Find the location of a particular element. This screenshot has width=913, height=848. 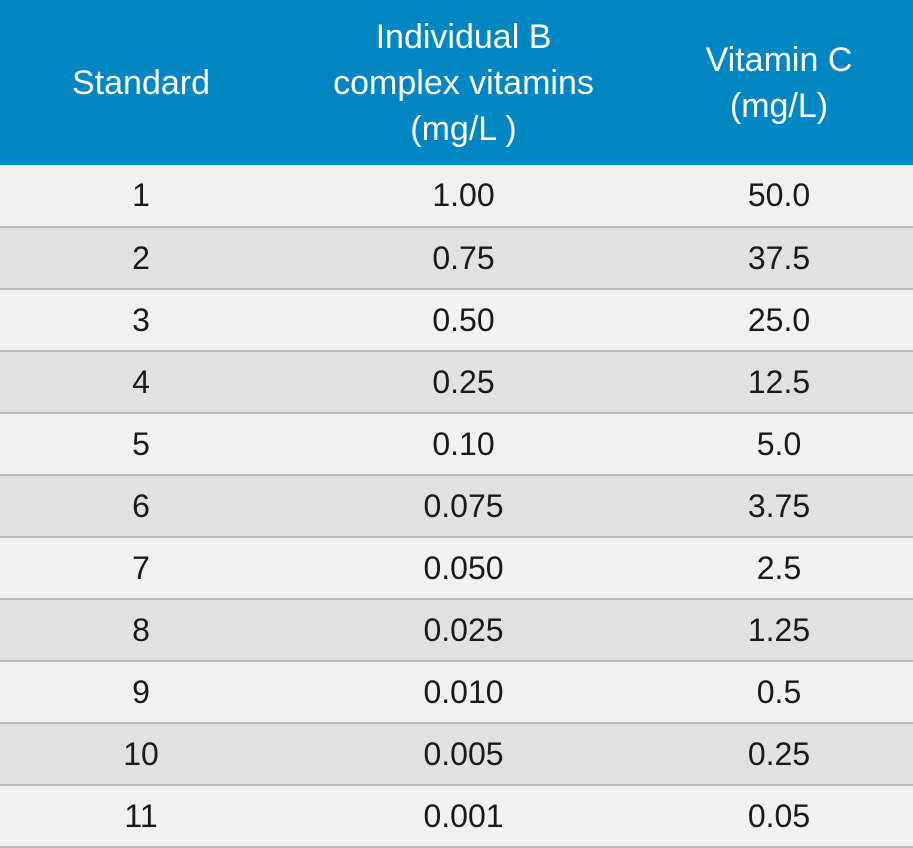

cell-vitamin-c: 5.0 is located at coordinates (779, 443).